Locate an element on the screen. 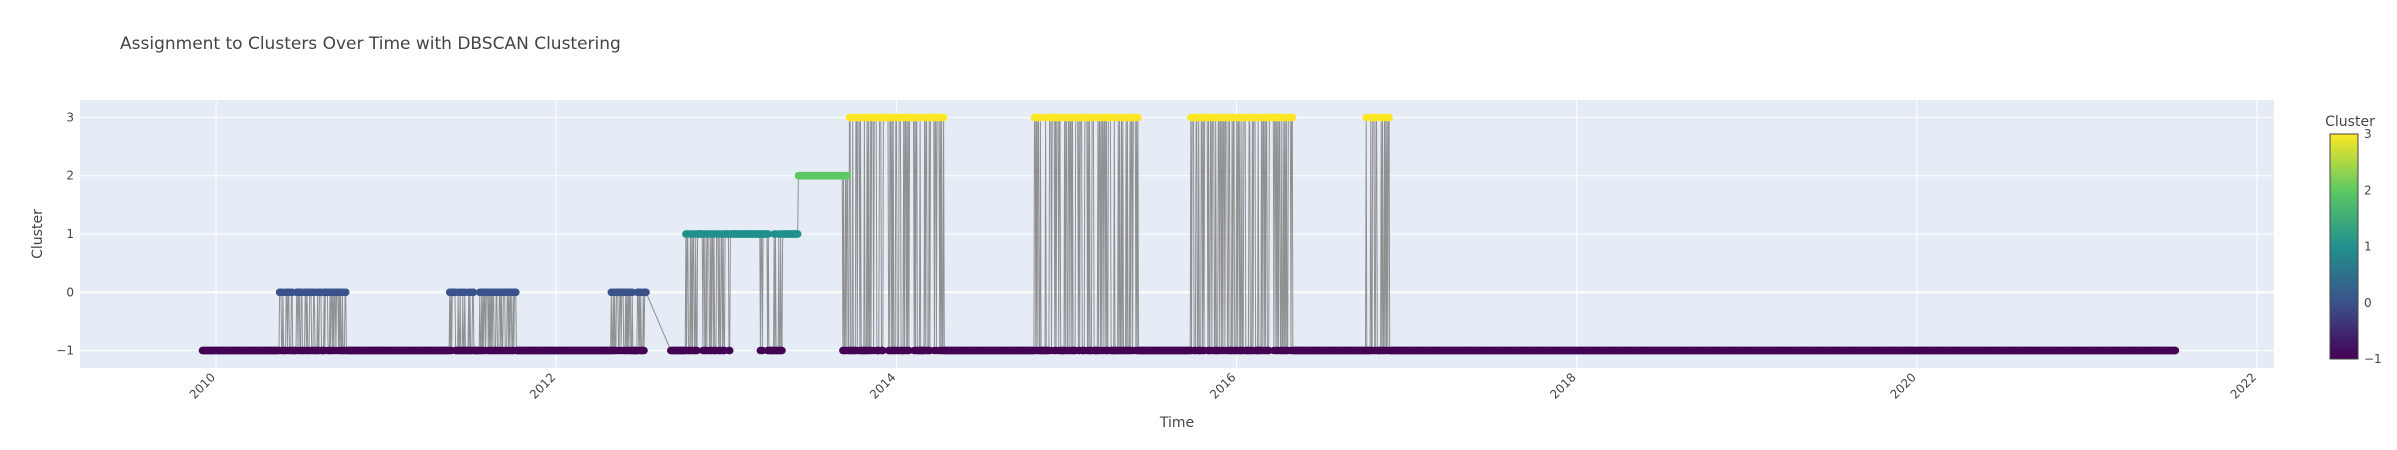 Image resolution: width=2397 pixels, height=450 pixels. colorbar-gradient is located at coordinates (2344, 246).